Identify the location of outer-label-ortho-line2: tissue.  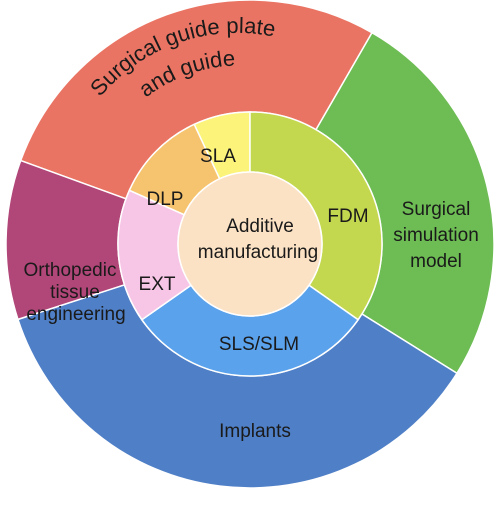
(75, 292).